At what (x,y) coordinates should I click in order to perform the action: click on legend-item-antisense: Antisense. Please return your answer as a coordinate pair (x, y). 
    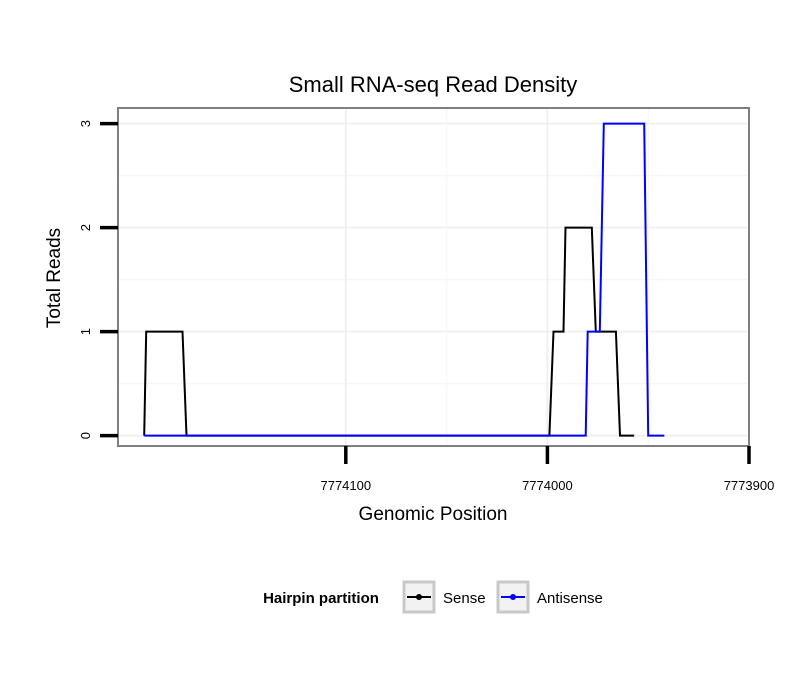
    Looking at the image, I should click on (549, 597).